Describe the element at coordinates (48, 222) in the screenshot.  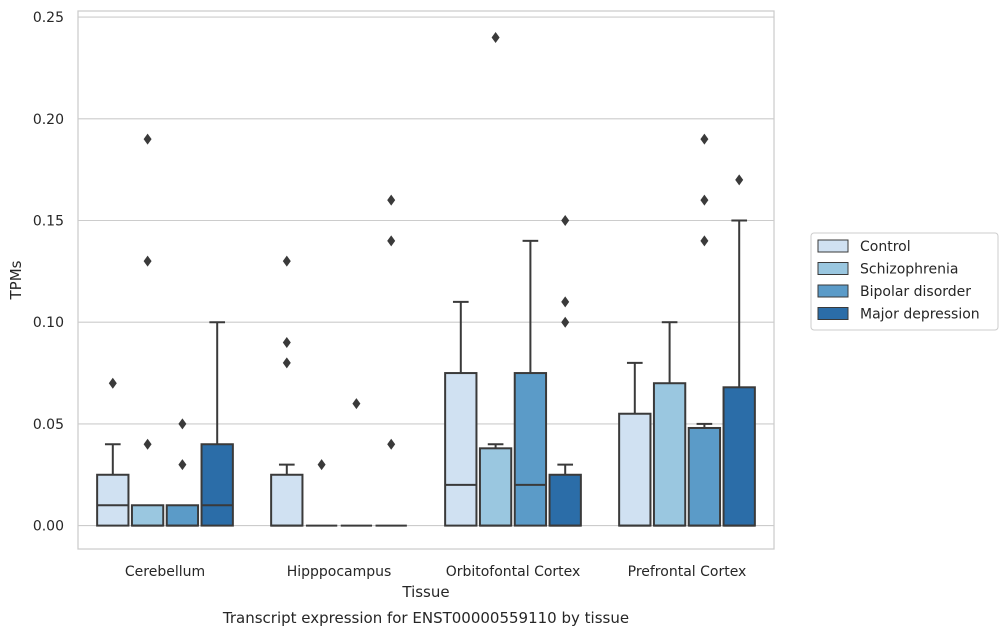
I see `y-tick-label: 0.15` at that location.